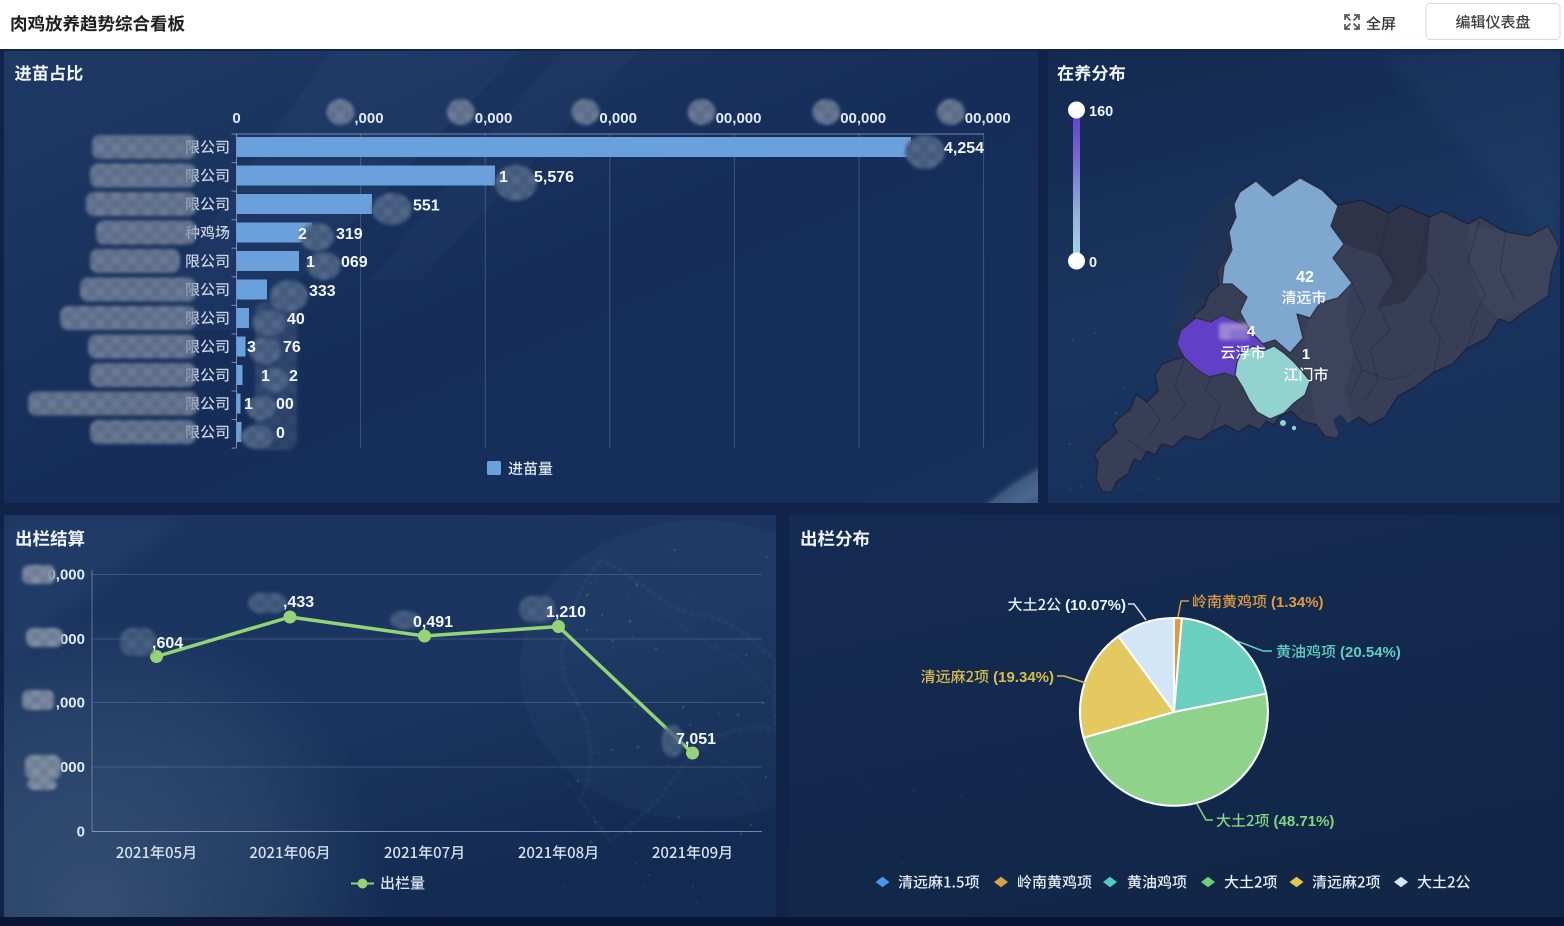  I want to click on svg-text: 76, so click(292, 347).